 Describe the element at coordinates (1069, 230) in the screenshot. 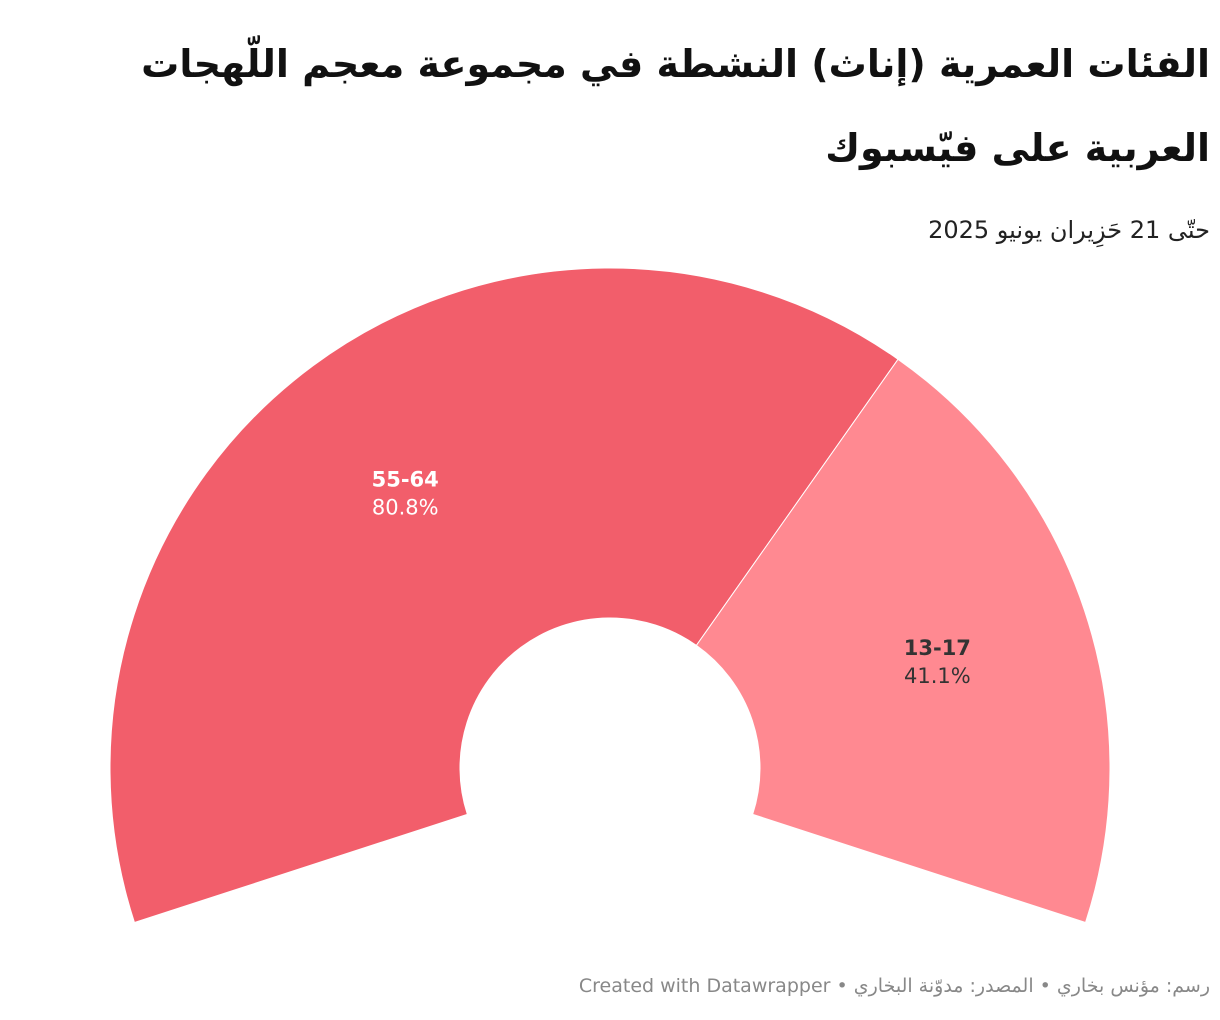

I see `chart-subtitle: حتّى 21 حَزِيران يونيو 2025` at that location.